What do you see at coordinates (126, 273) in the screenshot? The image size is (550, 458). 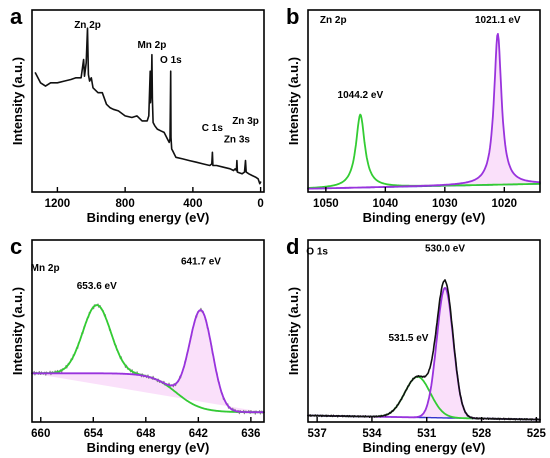 I see `panel-c-annotations: Mn 2p 653.6 eV 641.7 eV` at bounding box center [126, 273].